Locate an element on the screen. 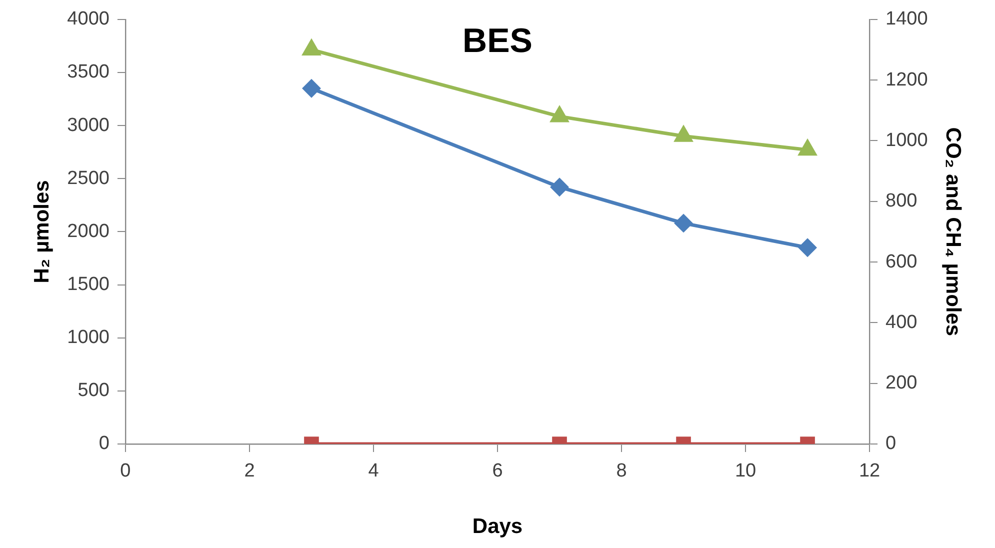 This screenshot has height=548, width=995. y-tick-label: 500 is located at coordinates (94, 391).